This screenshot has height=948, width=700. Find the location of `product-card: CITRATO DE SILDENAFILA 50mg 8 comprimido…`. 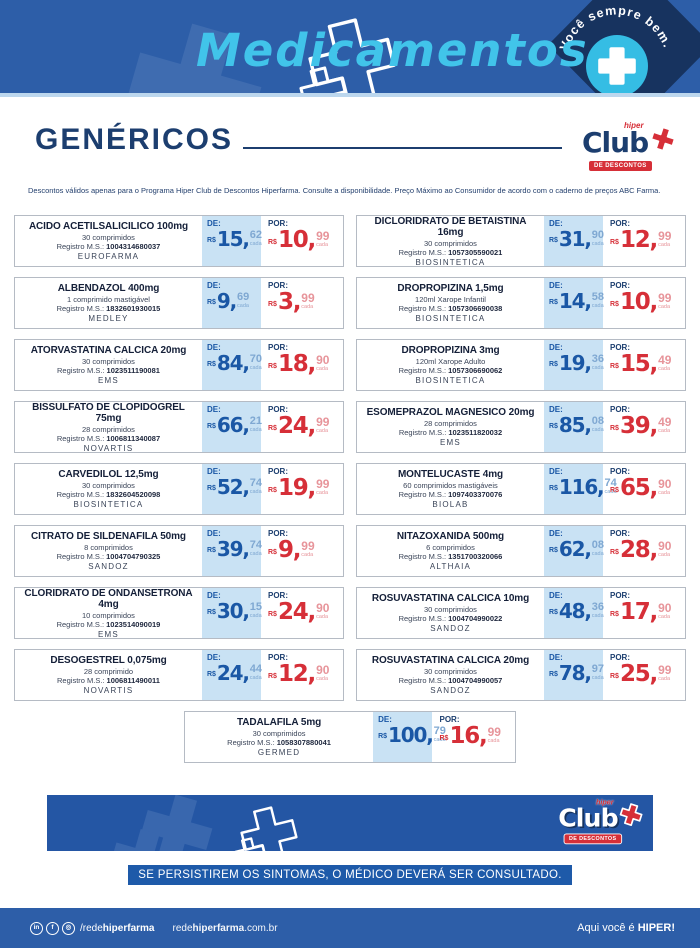

product-card: CITRATO DE SILDENAFILA 50mg 8 comprimido… is located at coordinates (179, 551).